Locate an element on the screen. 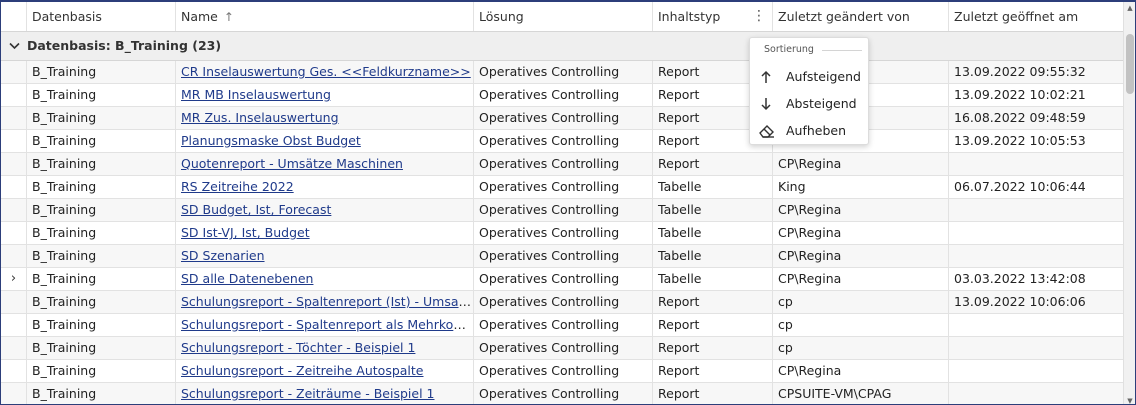 This screenshot has height=405, width=1136. sort-clear-item: Aufheben is located at coordinates (809, 131).